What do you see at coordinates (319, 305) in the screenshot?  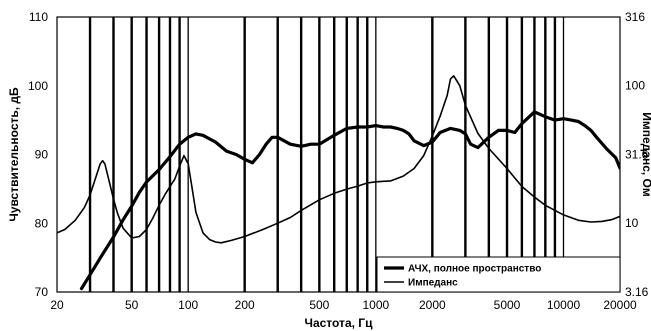 I see `x-tick-label: 500` at bounding box center [319, 305].